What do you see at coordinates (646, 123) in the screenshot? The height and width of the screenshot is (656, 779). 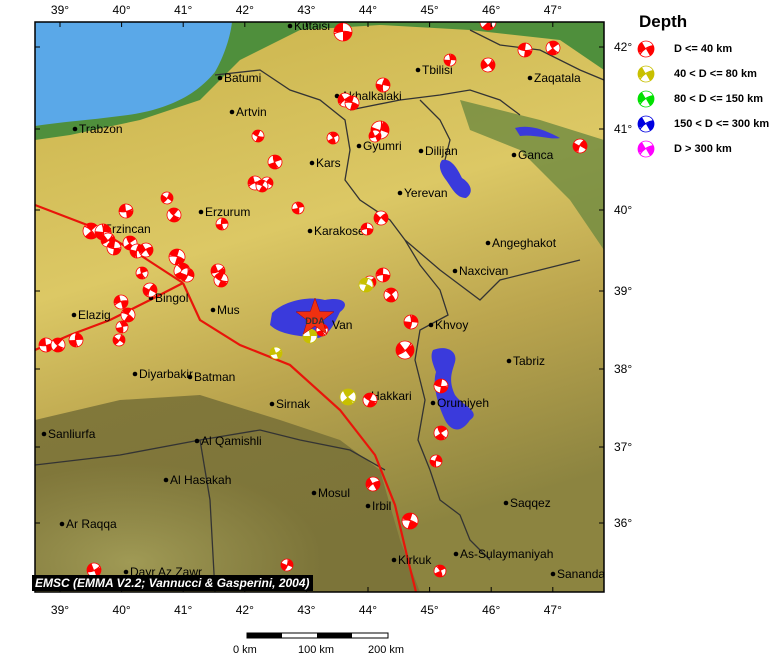 I see `focal-mechanism-icon` at bounding box center [646, 123].